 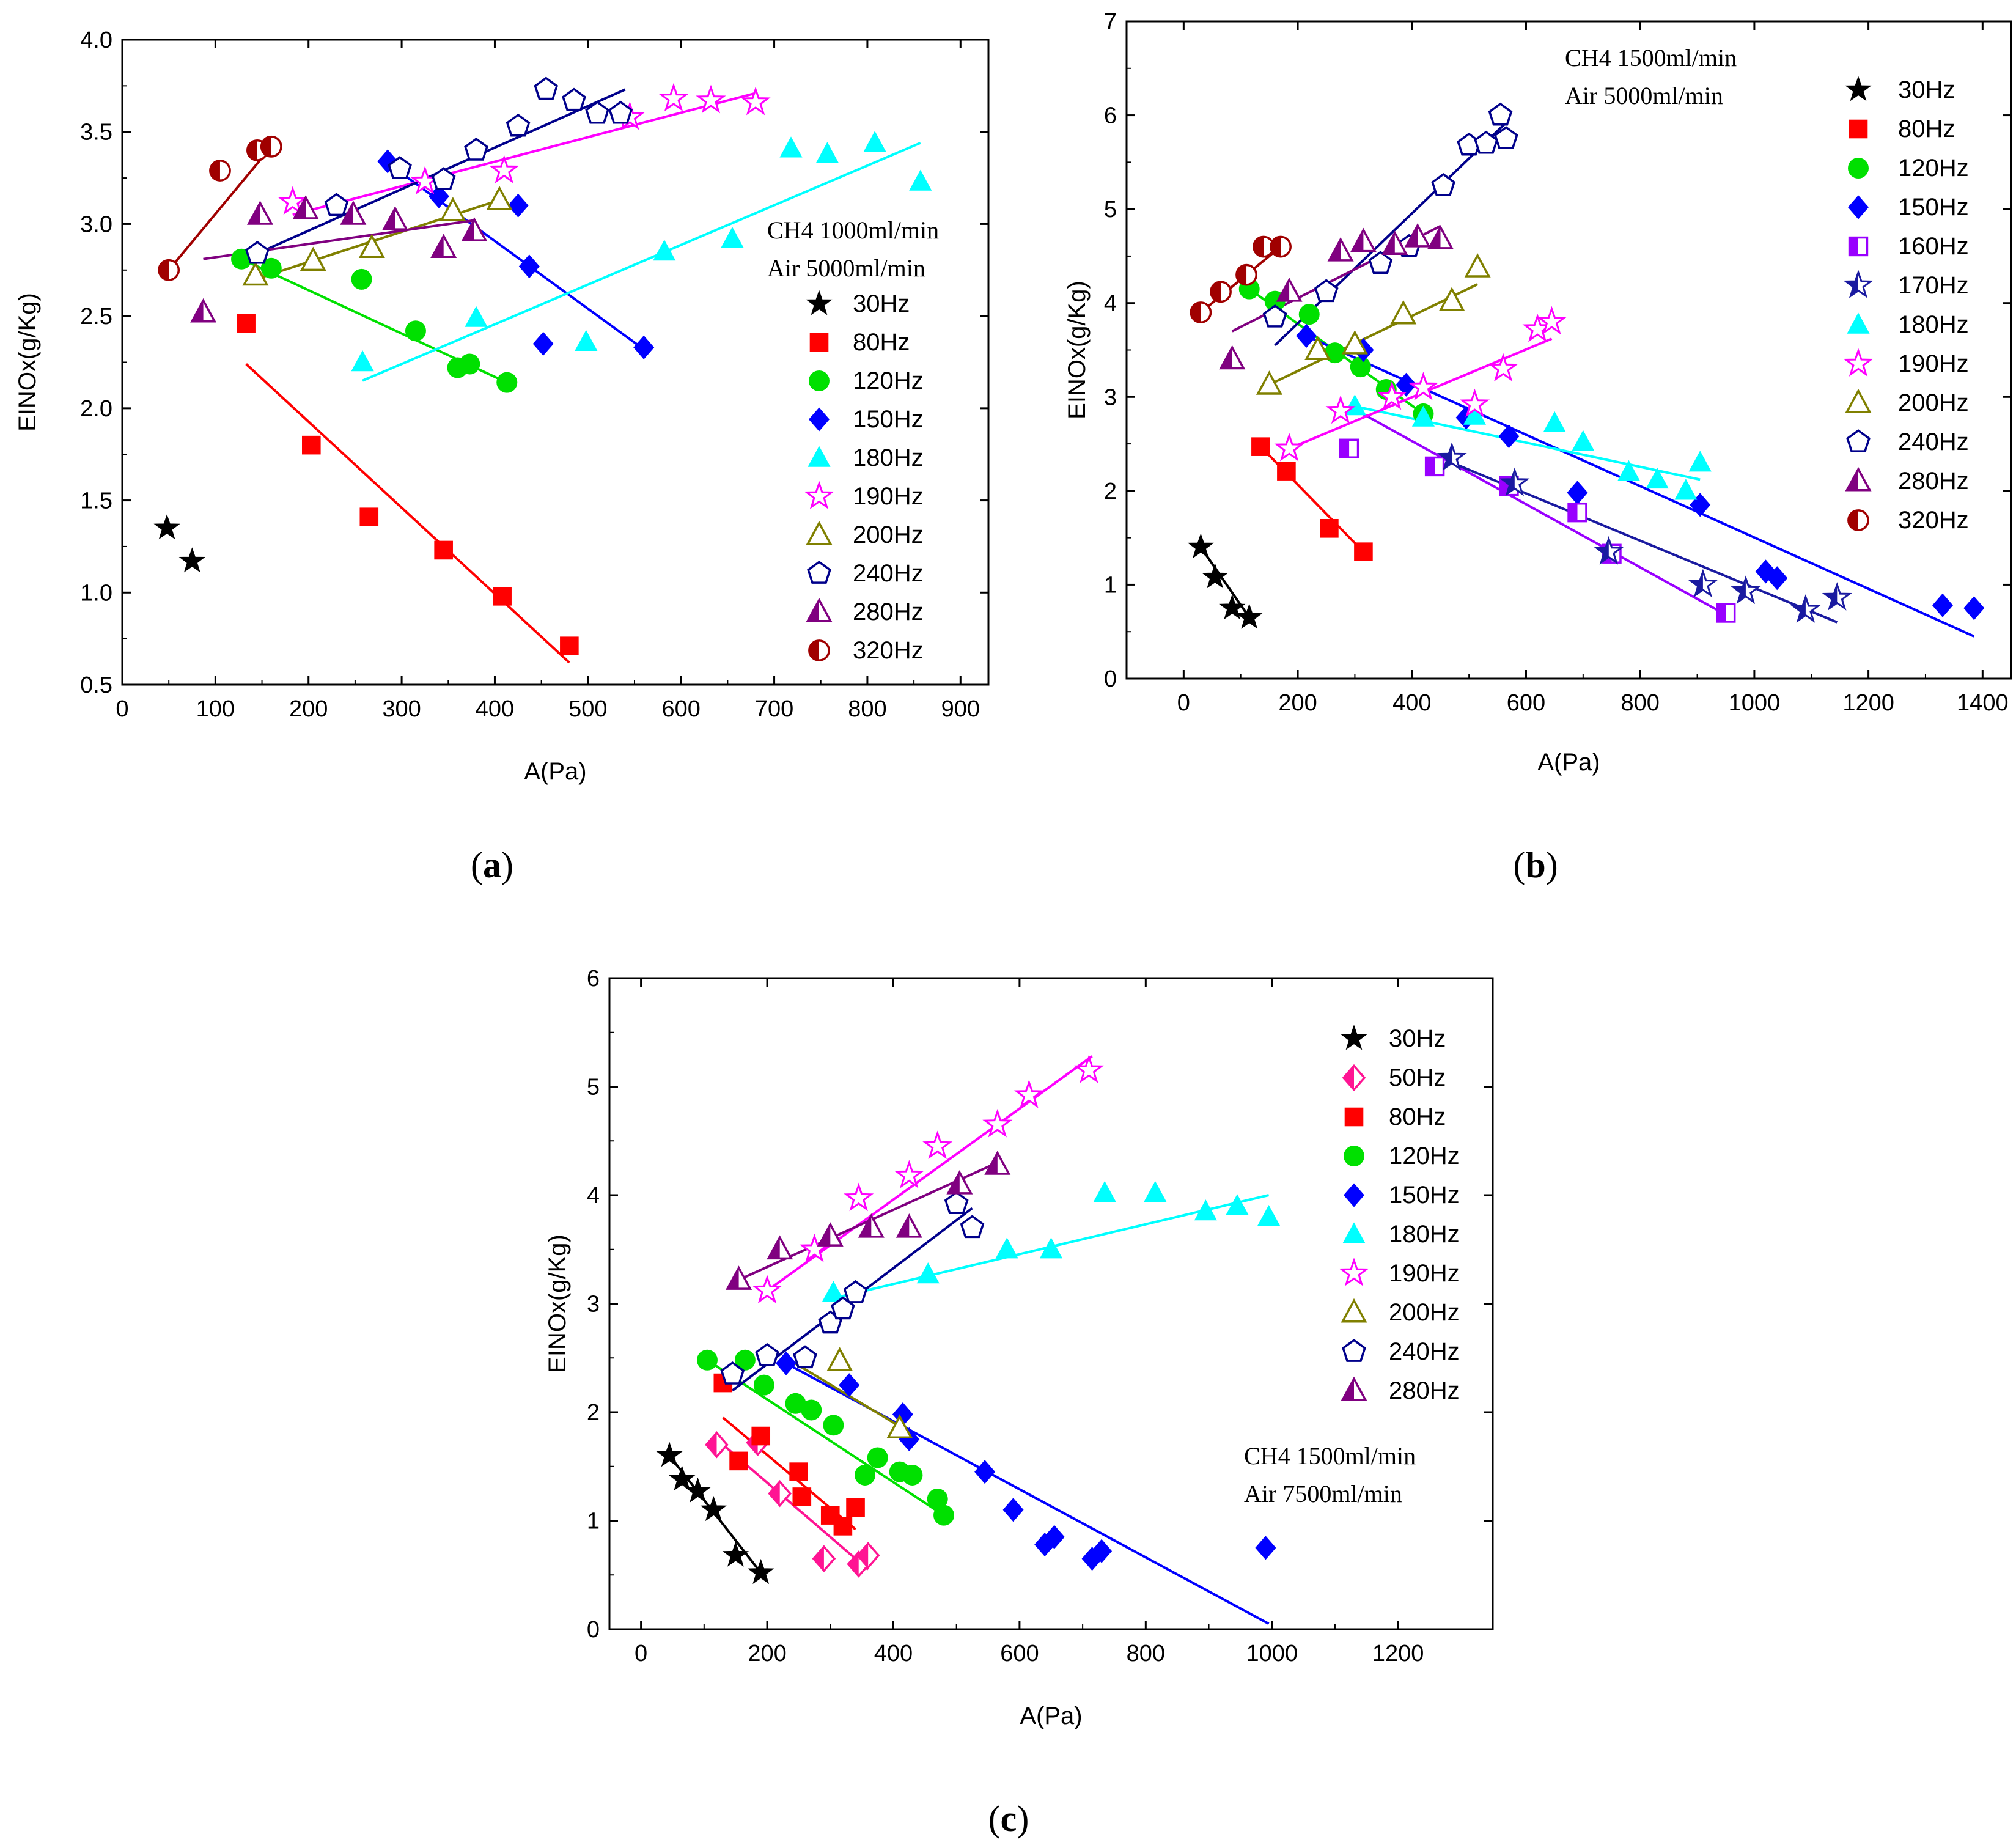 What do you see at coordinates (1374, 334) in the screenshot?
I see `fit-line-200Hz` at bounding box center [1374, 334].